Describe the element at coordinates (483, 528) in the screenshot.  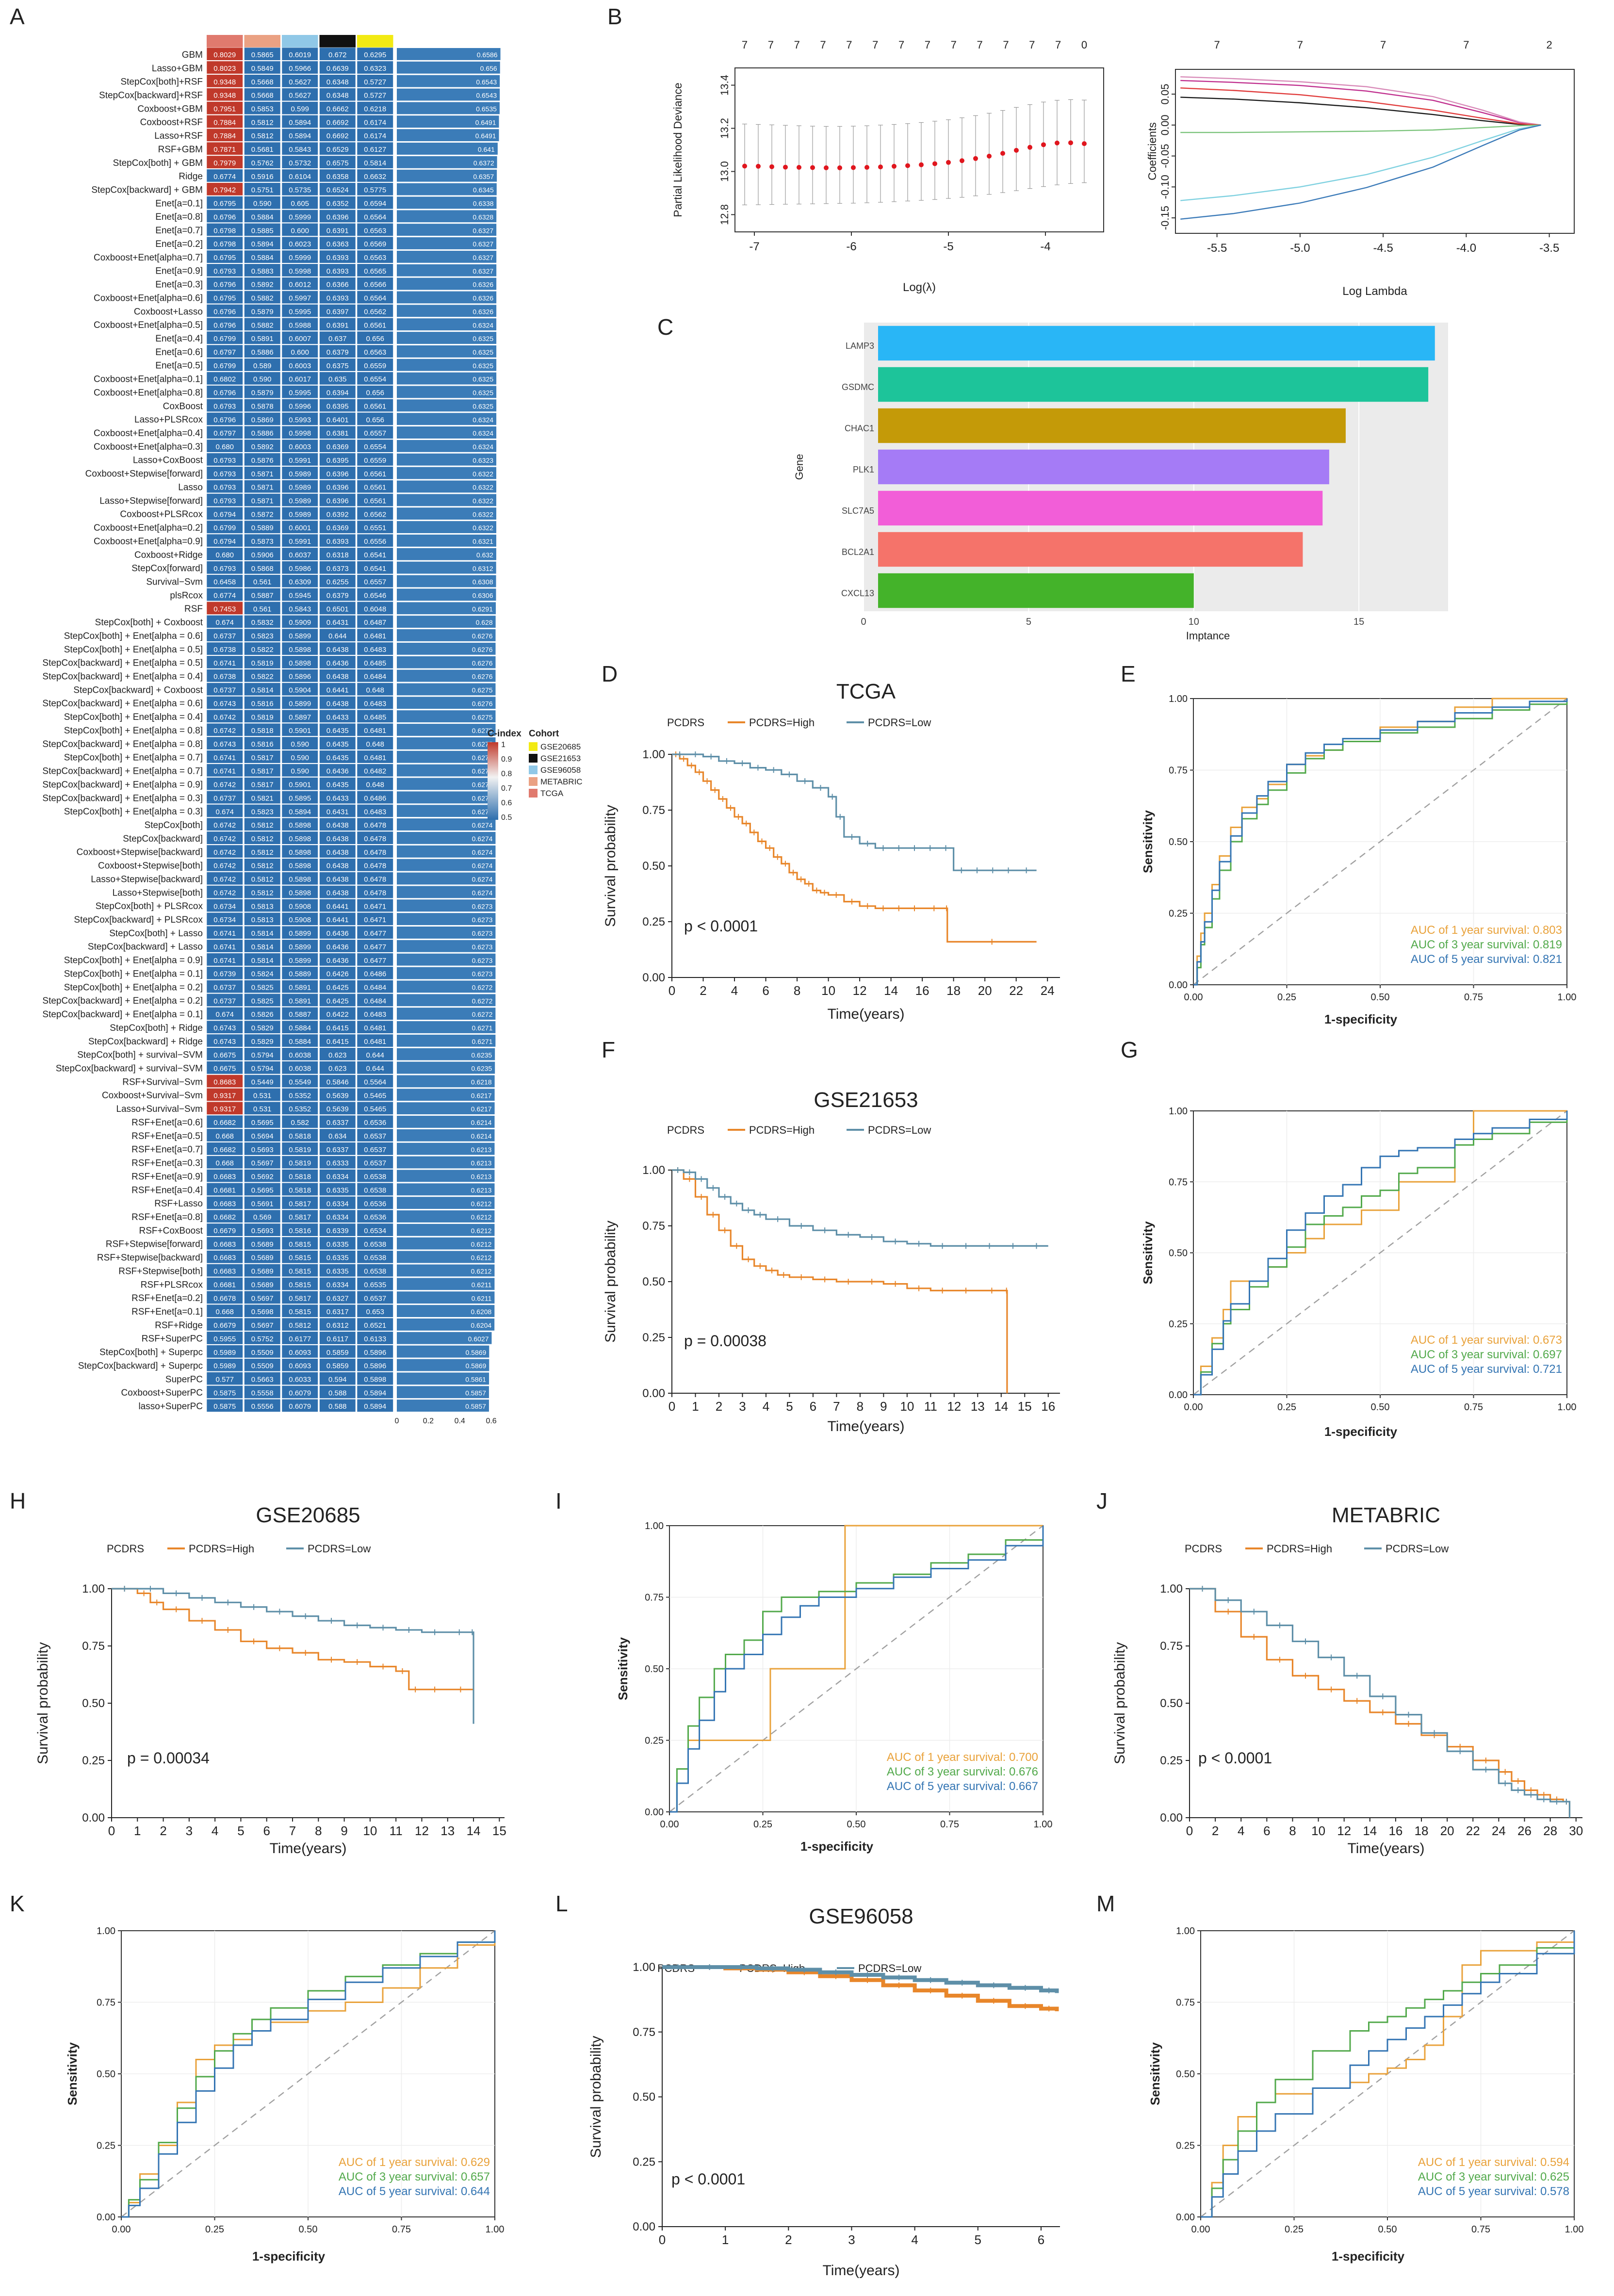
I see `mean-value: 0.6322` at that location.